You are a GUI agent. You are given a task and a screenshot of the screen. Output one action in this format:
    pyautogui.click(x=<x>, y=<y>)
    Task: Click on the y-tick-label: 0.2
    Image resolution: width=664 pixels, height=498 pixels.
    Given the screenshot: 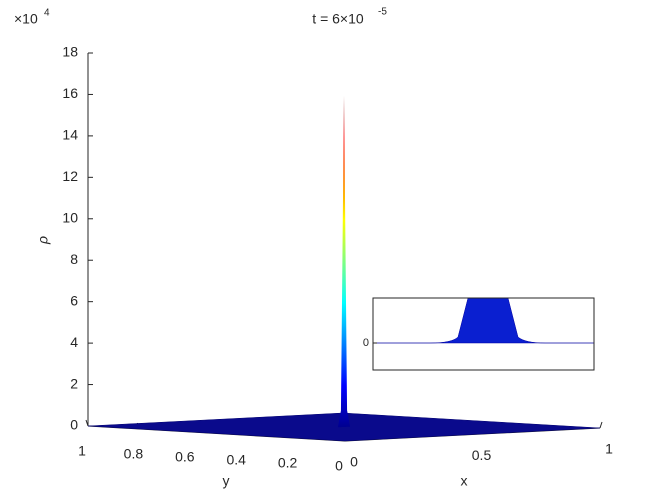 What is the action you would take?
    pyautogui.click(x=288, y=463)
    